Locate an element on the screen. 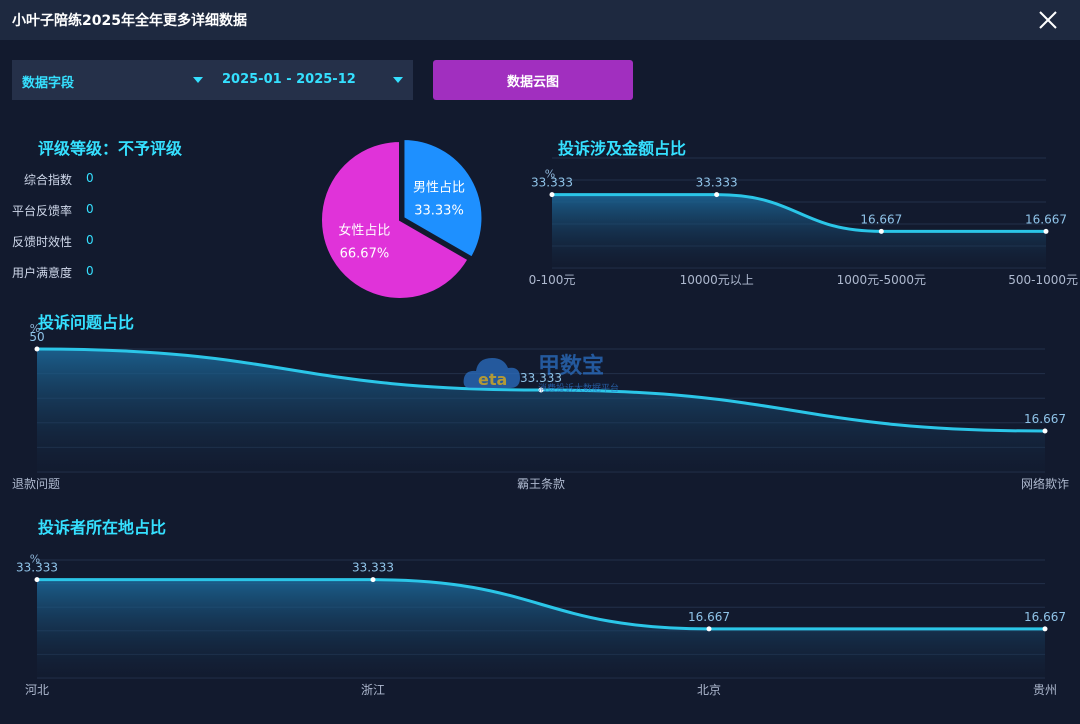 The image size is (1080, 724). x-tick-label: 贵州 is located at coordinates (1045, 690).